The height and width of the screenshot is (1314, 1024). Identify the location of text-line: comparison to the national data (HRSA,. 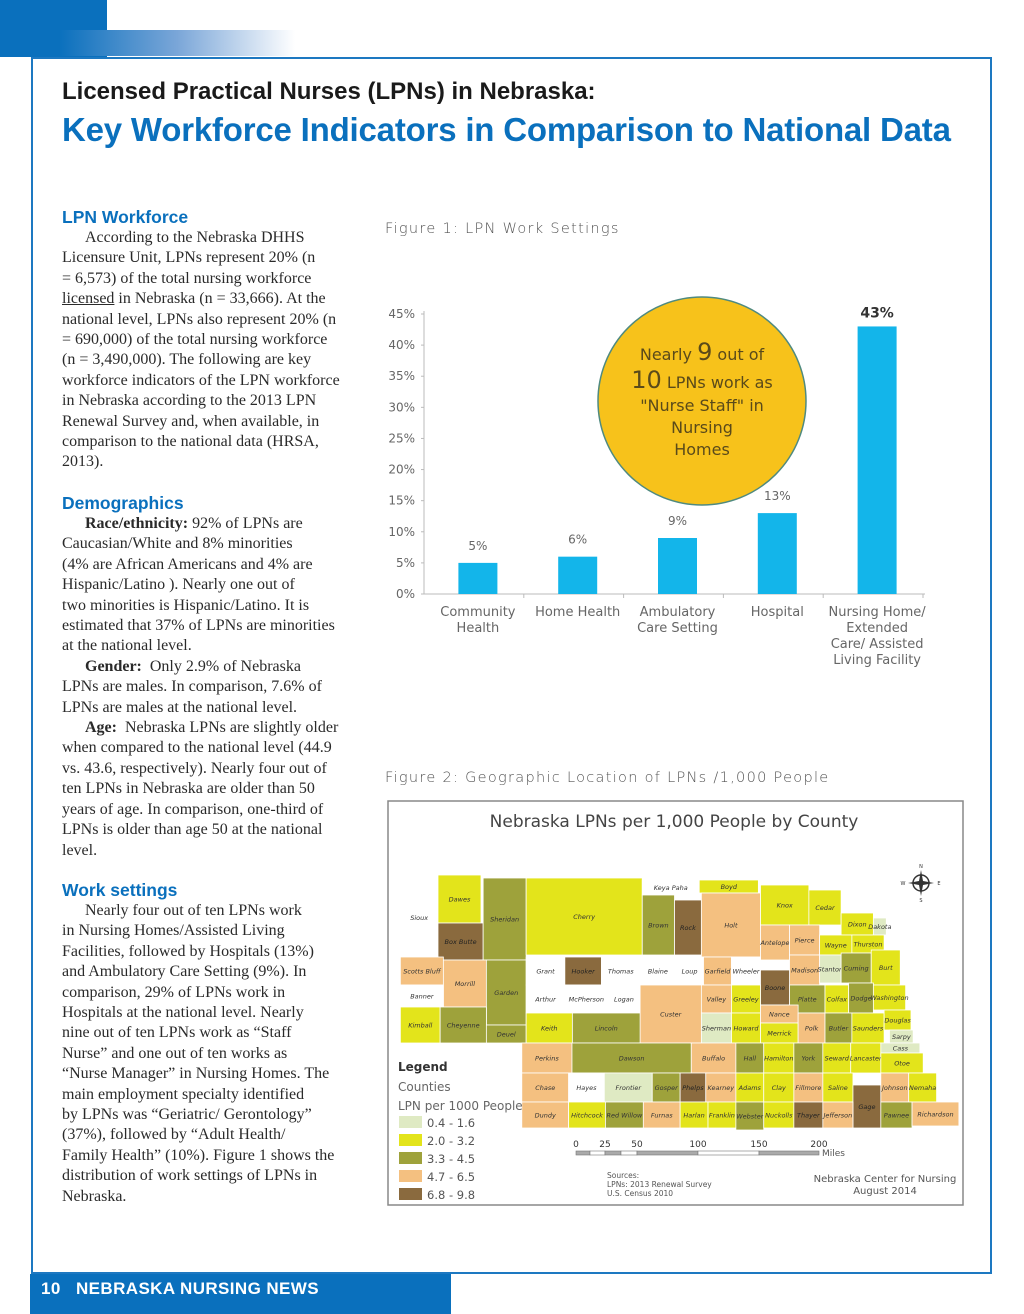
(190, 442).